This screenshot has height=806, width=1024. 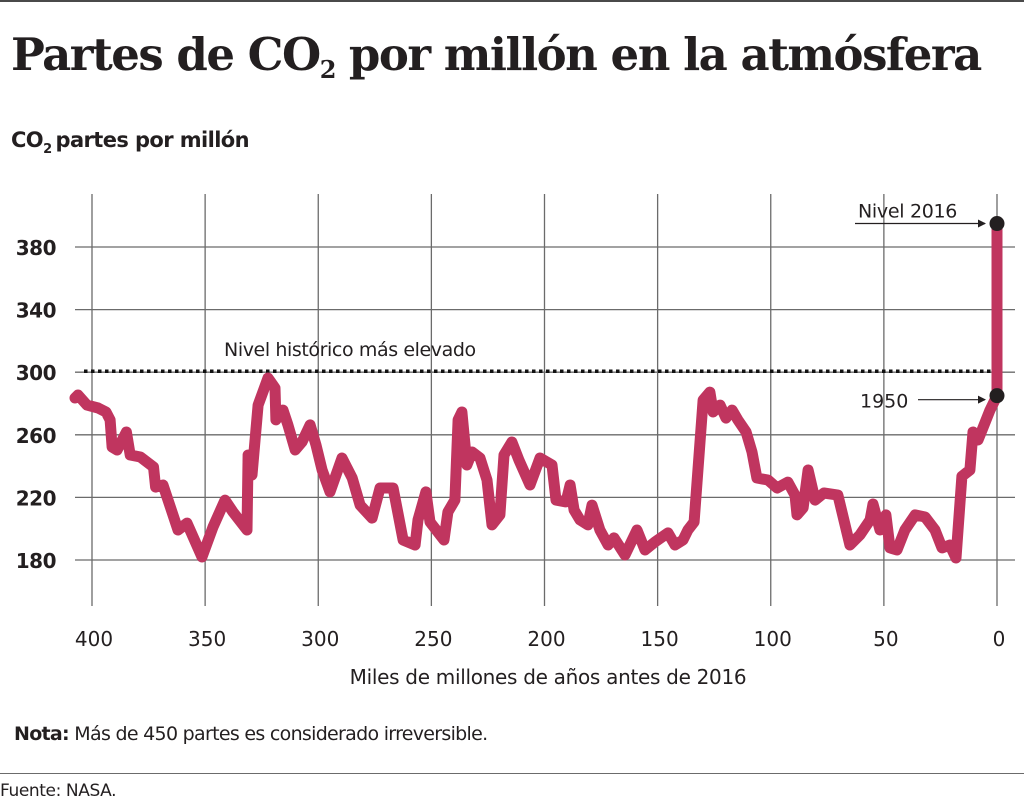 What do you see at coordinates (320, 639) in the screenshot?
I see `x-tick-label: 300` at bounding box center [320, 639].